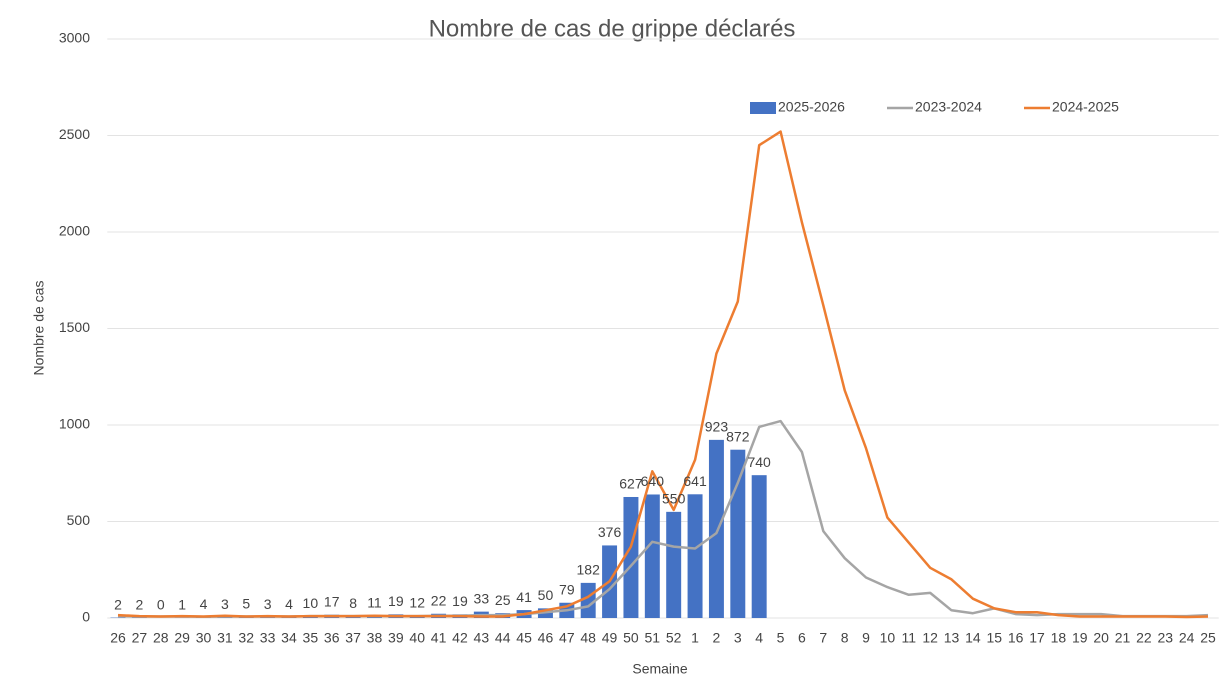 The height and width of the screenshot is (686, 1224). What do you see at coordinates (610, 638) in the screenshot?
I see `x-tick-label: 49` at bounding box center [610, 638].